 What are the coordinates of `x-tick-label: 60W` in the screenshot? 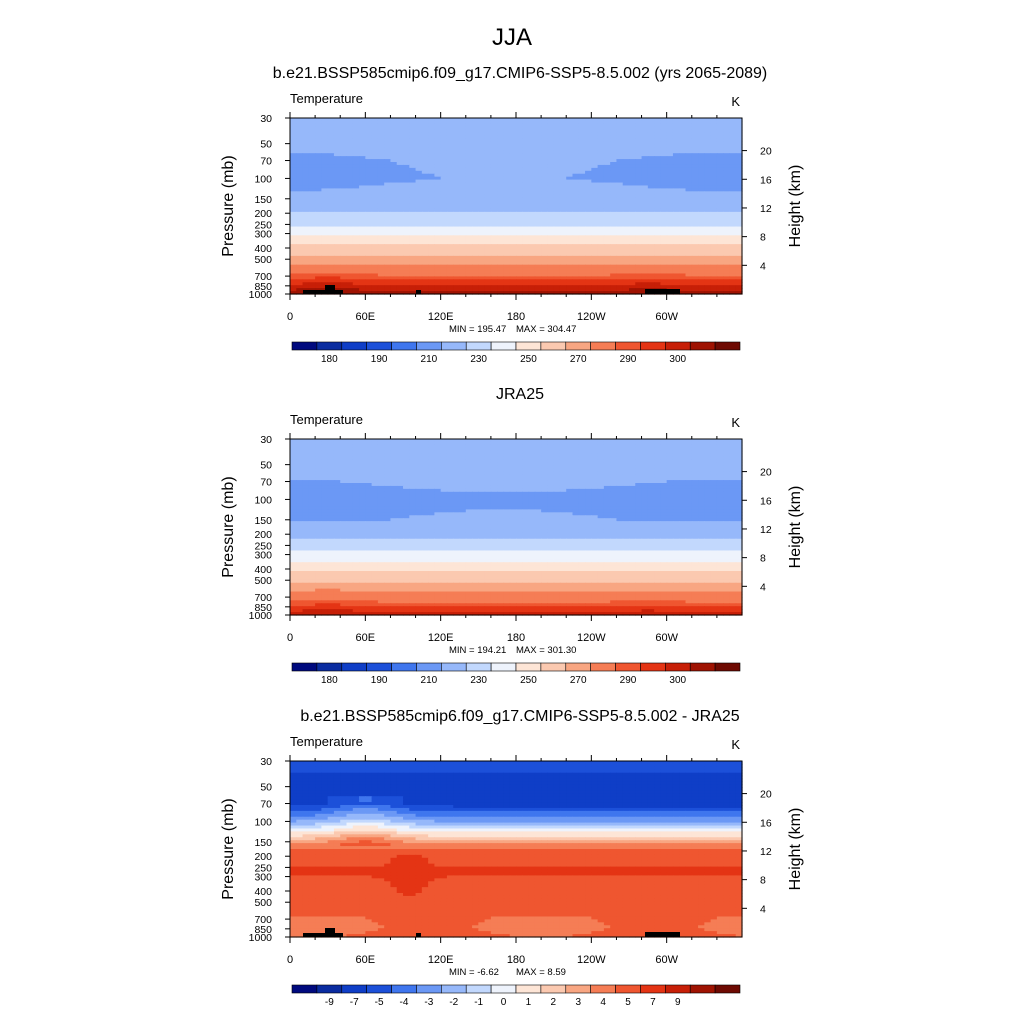 It's located at (666, 317).